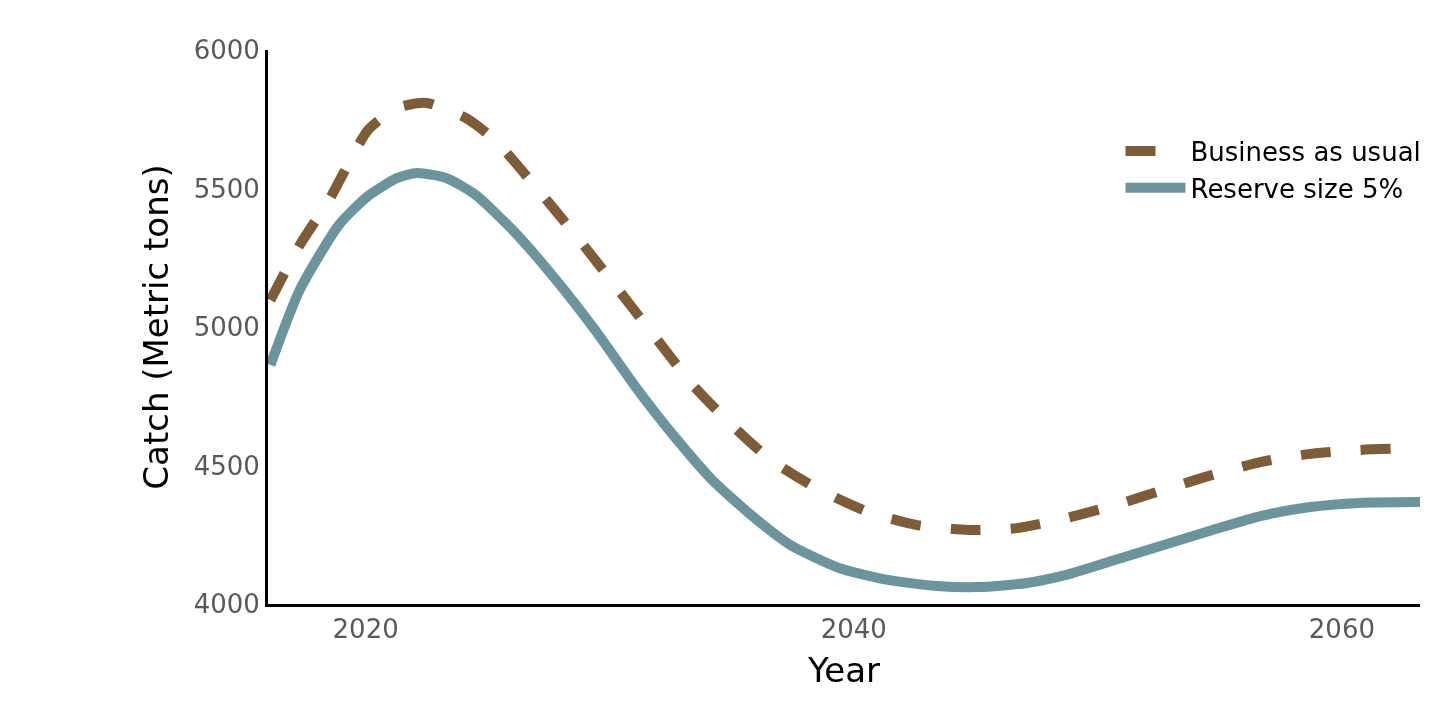 The width and height of the screenshot is (1440, 711). I want to click on y-tick-label: 5000, so click(226, 327).